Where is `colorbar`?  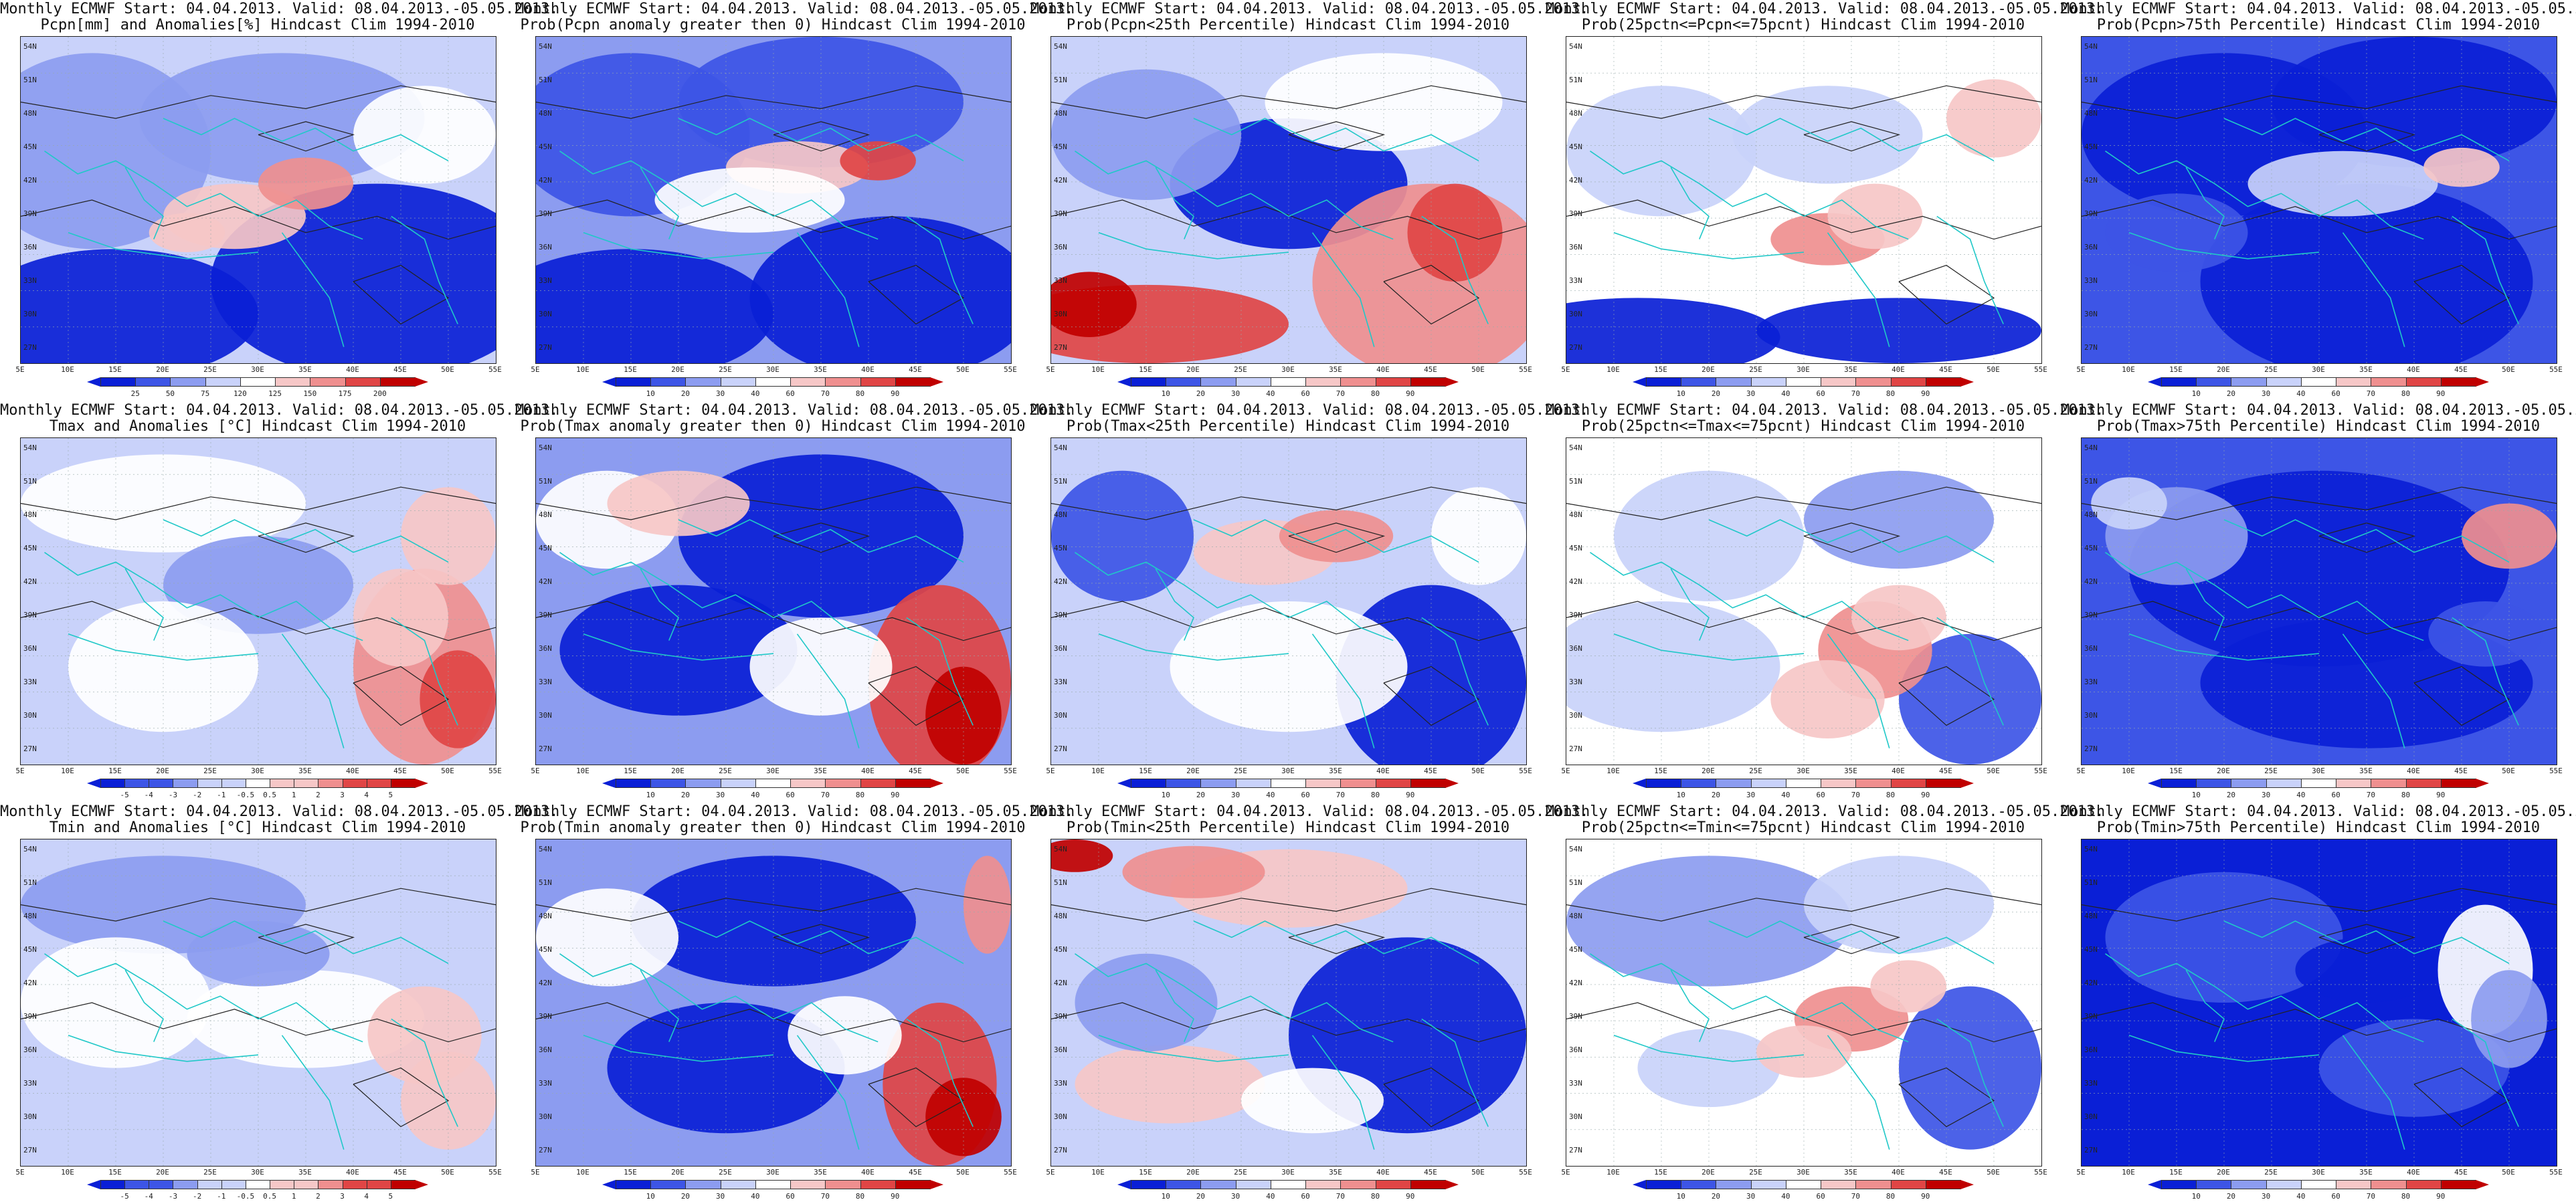
colorbar is located at coordinates (2318, 784).